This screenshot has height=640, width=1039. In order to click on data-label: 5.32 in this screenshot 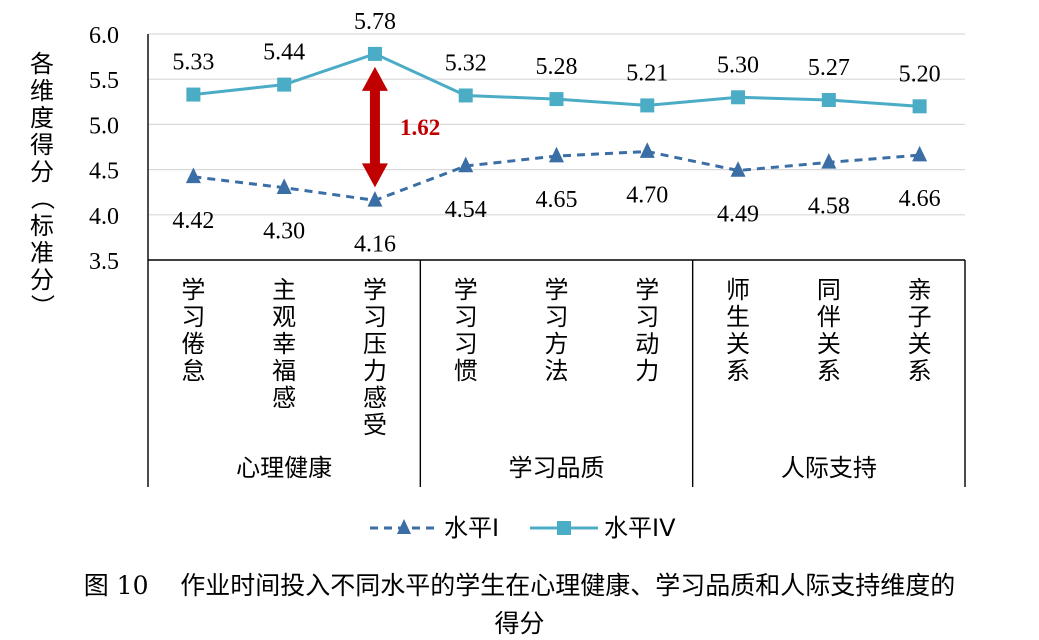, I will do `click(466, 63)`.